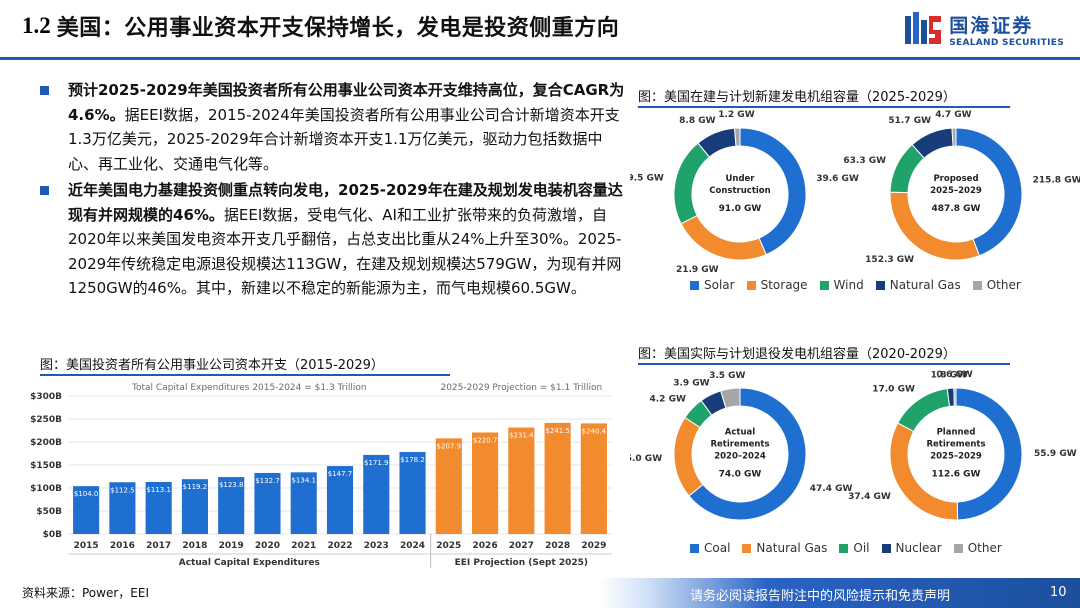 Image resolution: width=1080 pixels, height=608 pixels. I want to click on donut-total: 112.6 GW, so click(956, 475).